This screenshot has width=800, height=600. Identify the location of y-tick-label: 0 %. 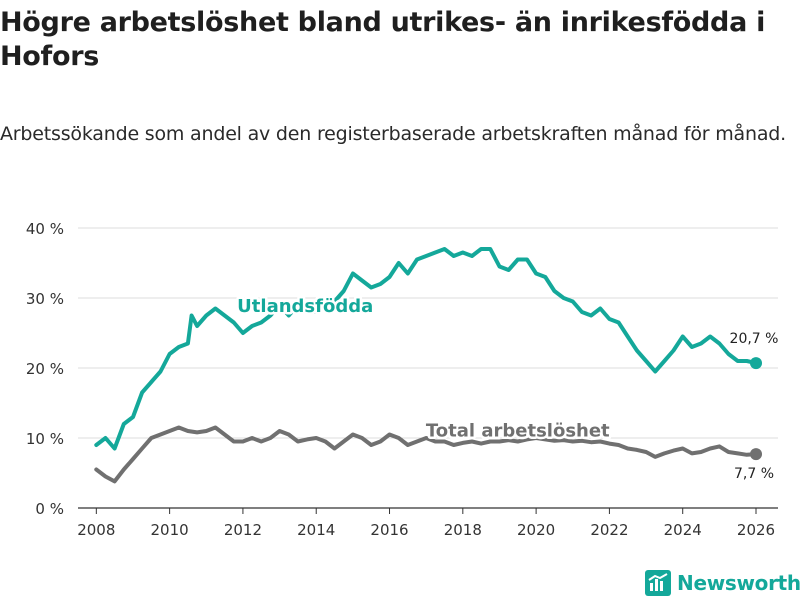
(49, 509).